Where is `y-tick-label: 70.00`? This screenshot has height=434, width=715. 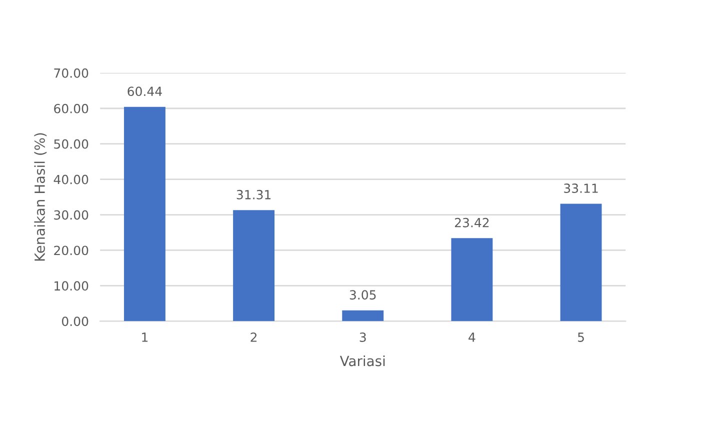 y-tick-label: 70.00 is located at coordinates (71, 73).